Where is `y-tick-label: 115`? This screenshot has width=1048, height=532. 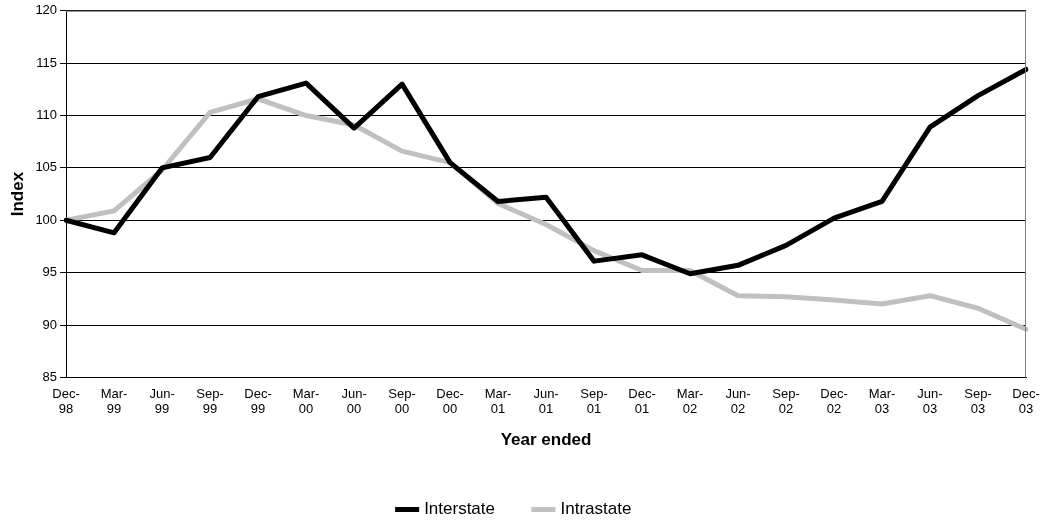 y-tick-label: 115 is located at coordinates (47, 62).